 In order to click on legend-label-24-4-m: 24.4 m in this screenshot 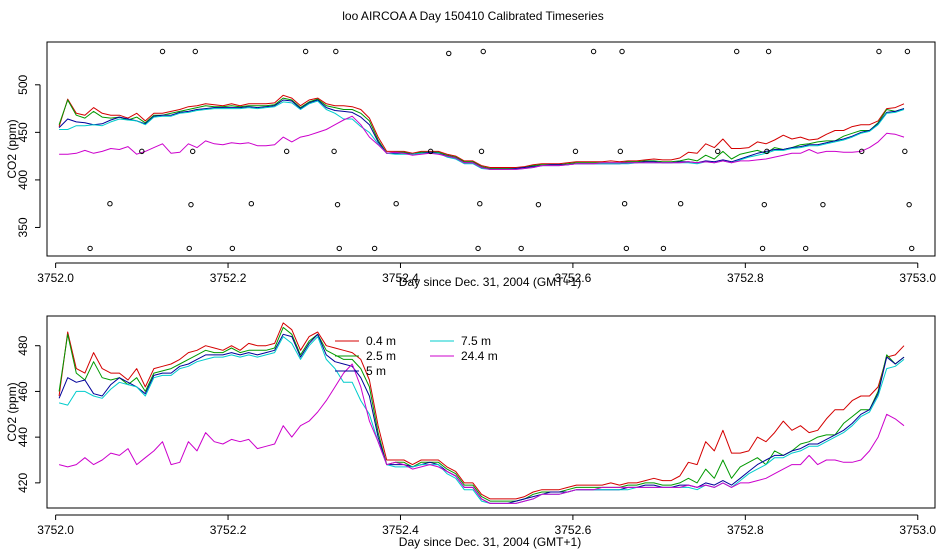, I will do `click(479, 356)`.